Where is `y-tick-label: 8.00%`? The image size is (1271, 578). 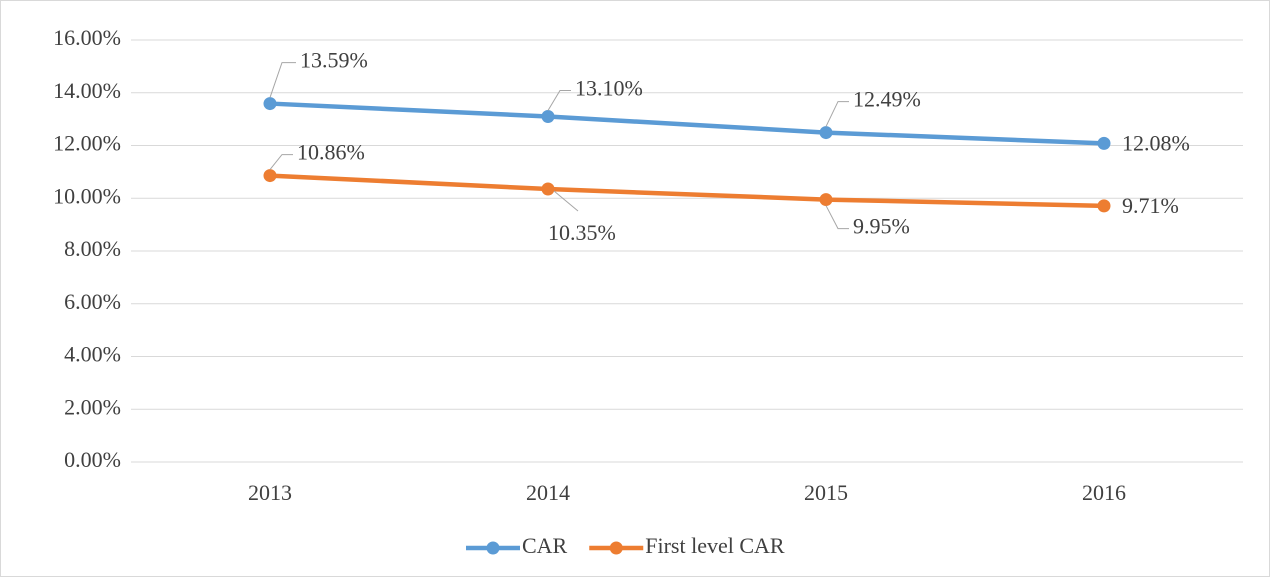 y-tick-label: 8.00% is located at coordinates (92, 248).